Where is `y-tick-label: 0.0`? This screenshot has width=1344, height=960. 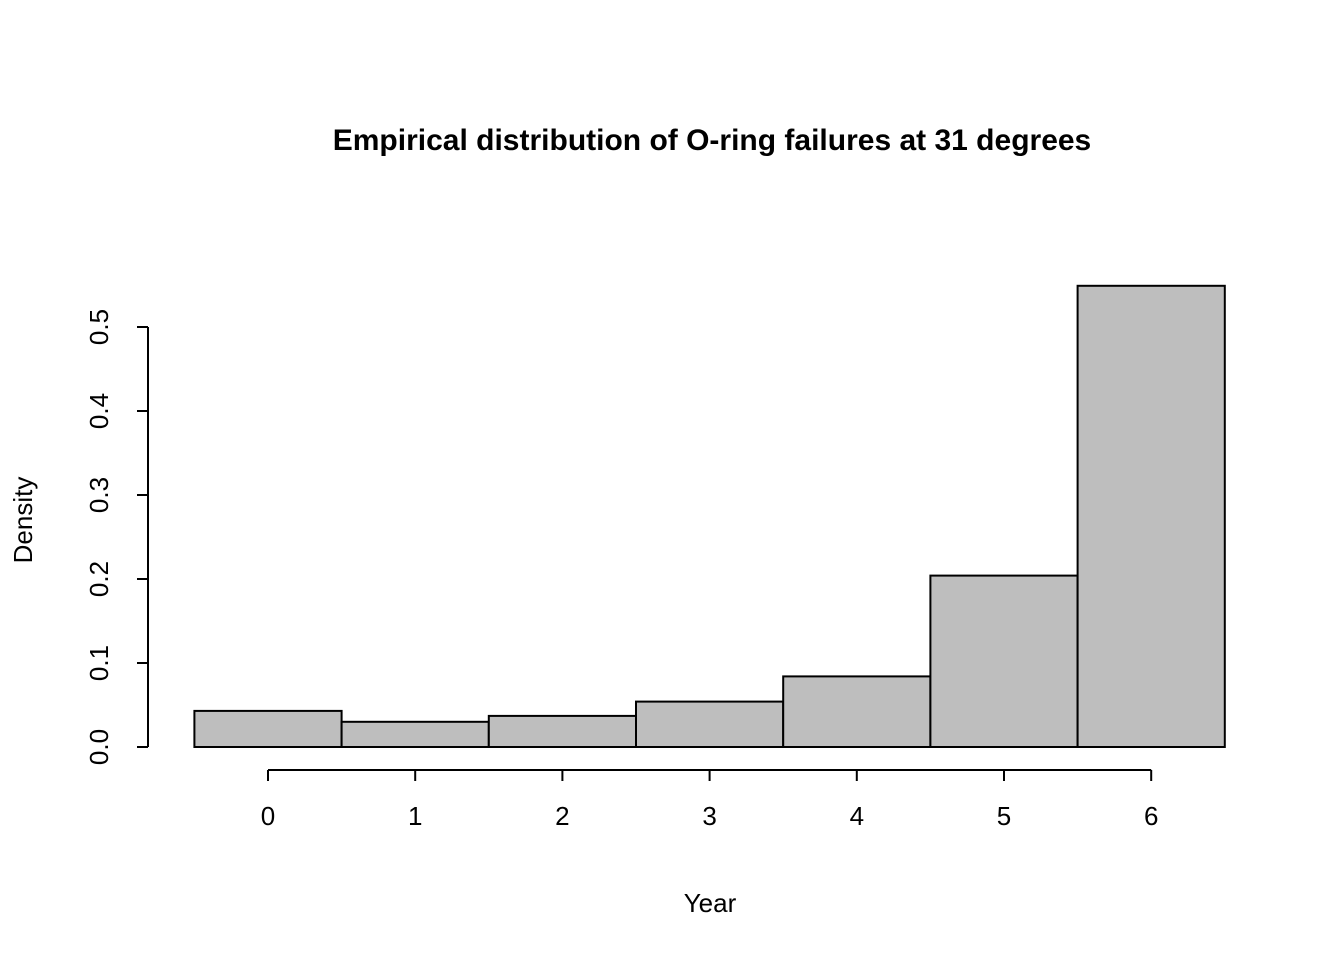 y-tick-label: 0.0 is located at coordinates (99, 747).